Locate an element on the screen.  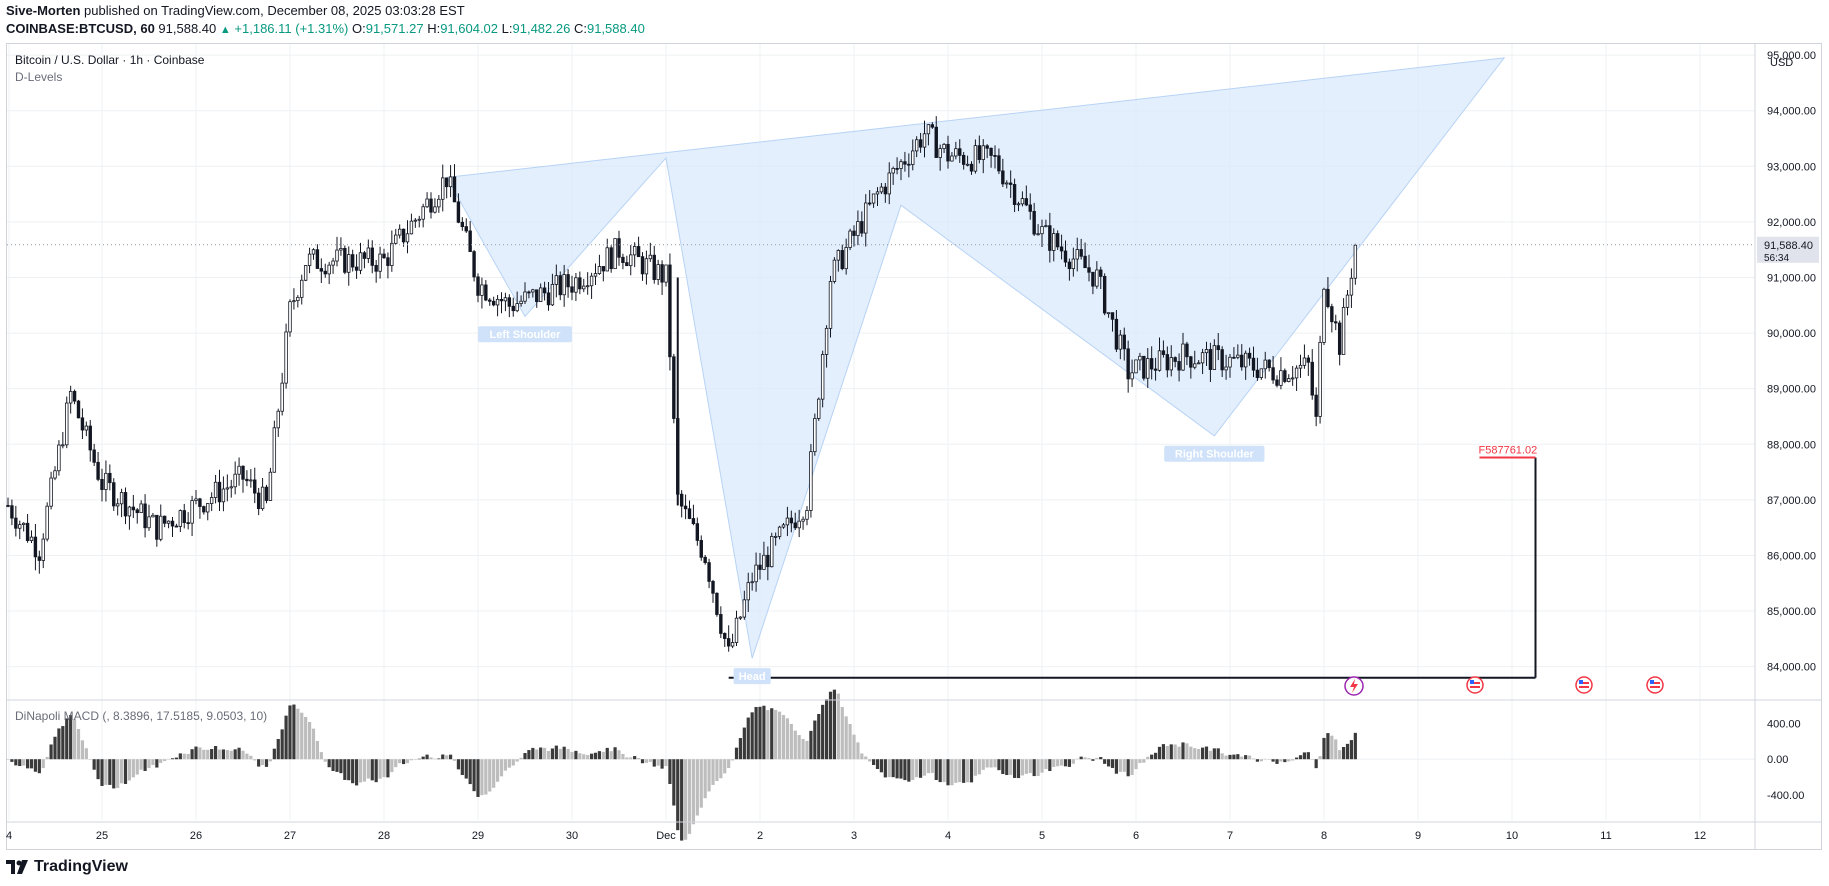
tradingview-brand: TradingView is located at coordinates (67, 867).